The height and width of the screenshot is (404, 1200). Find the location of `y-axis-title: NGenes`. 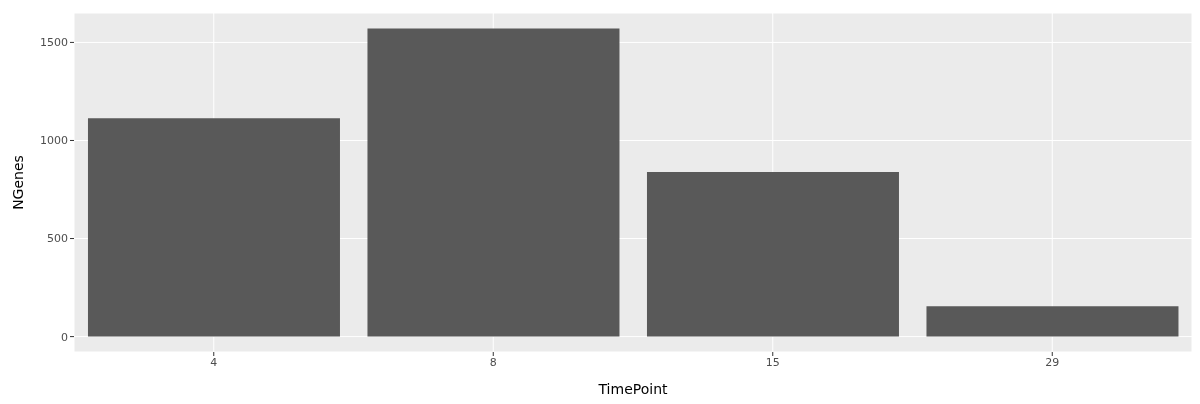

y-axis-title: NGenes is located at coordinates (17, 182).